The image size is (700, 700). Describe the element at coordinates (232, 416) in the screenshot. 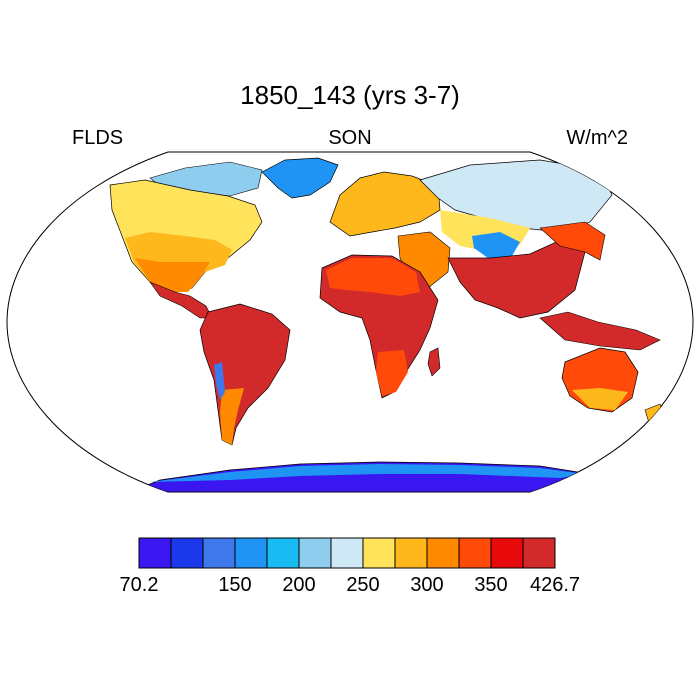

I see `patagonia-region` at that location.